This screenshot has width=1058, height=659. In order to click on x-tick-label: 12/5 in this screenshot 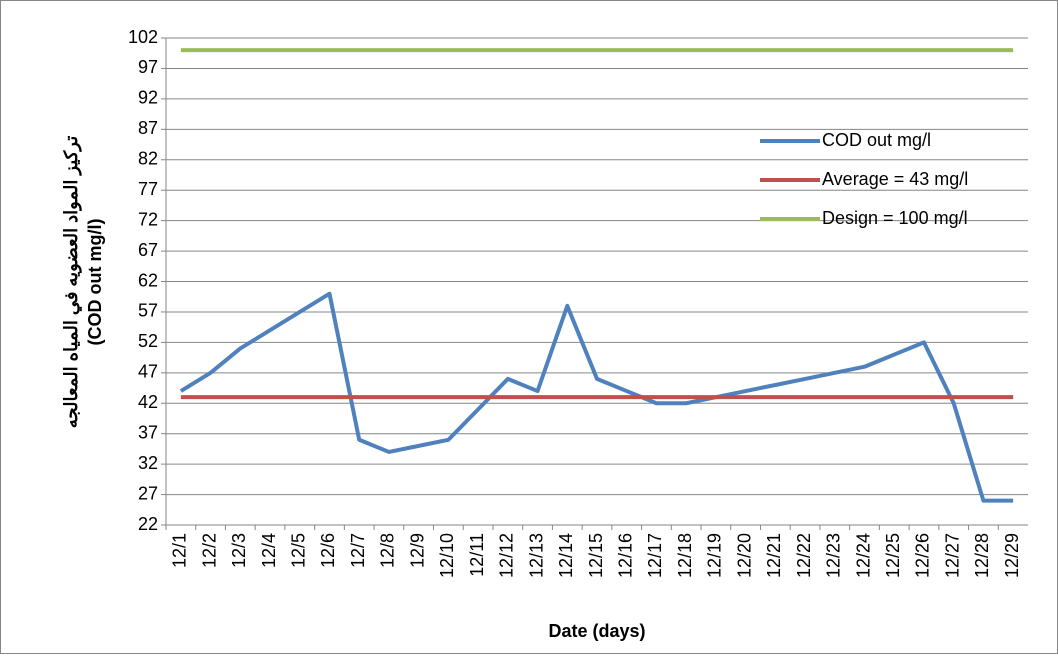, I will do `click(299, 550)`.